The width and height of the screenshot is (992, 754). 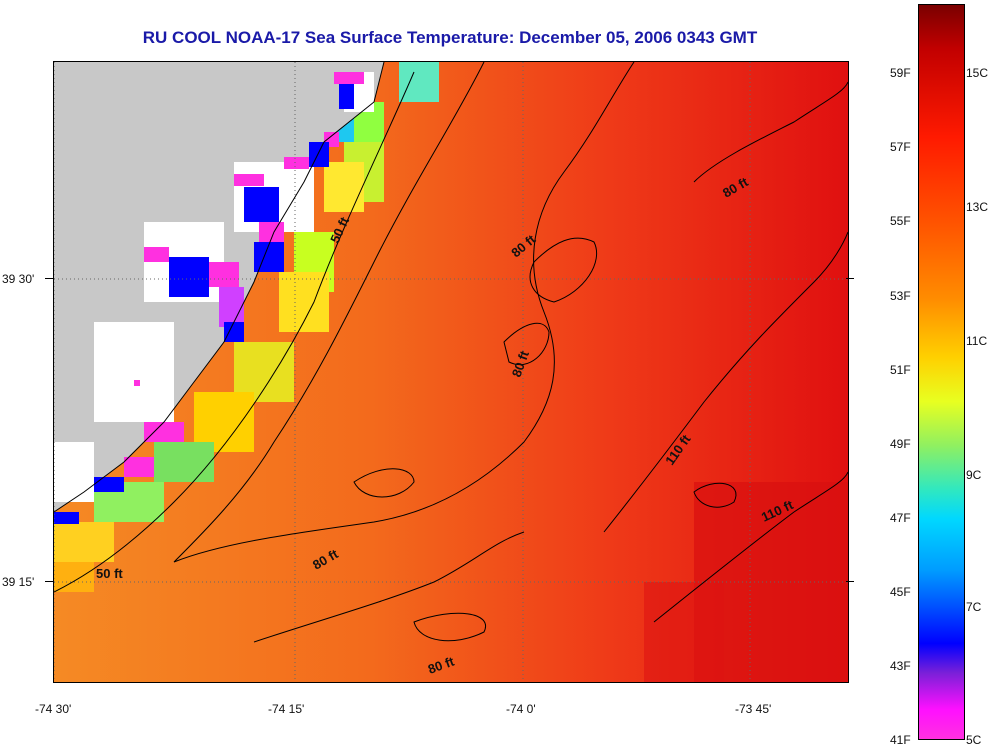 What do you see at coordinates (900, 666) in the screenshot?
I see `colorbar-f-label: 43F` at bounding box center [900, 666].